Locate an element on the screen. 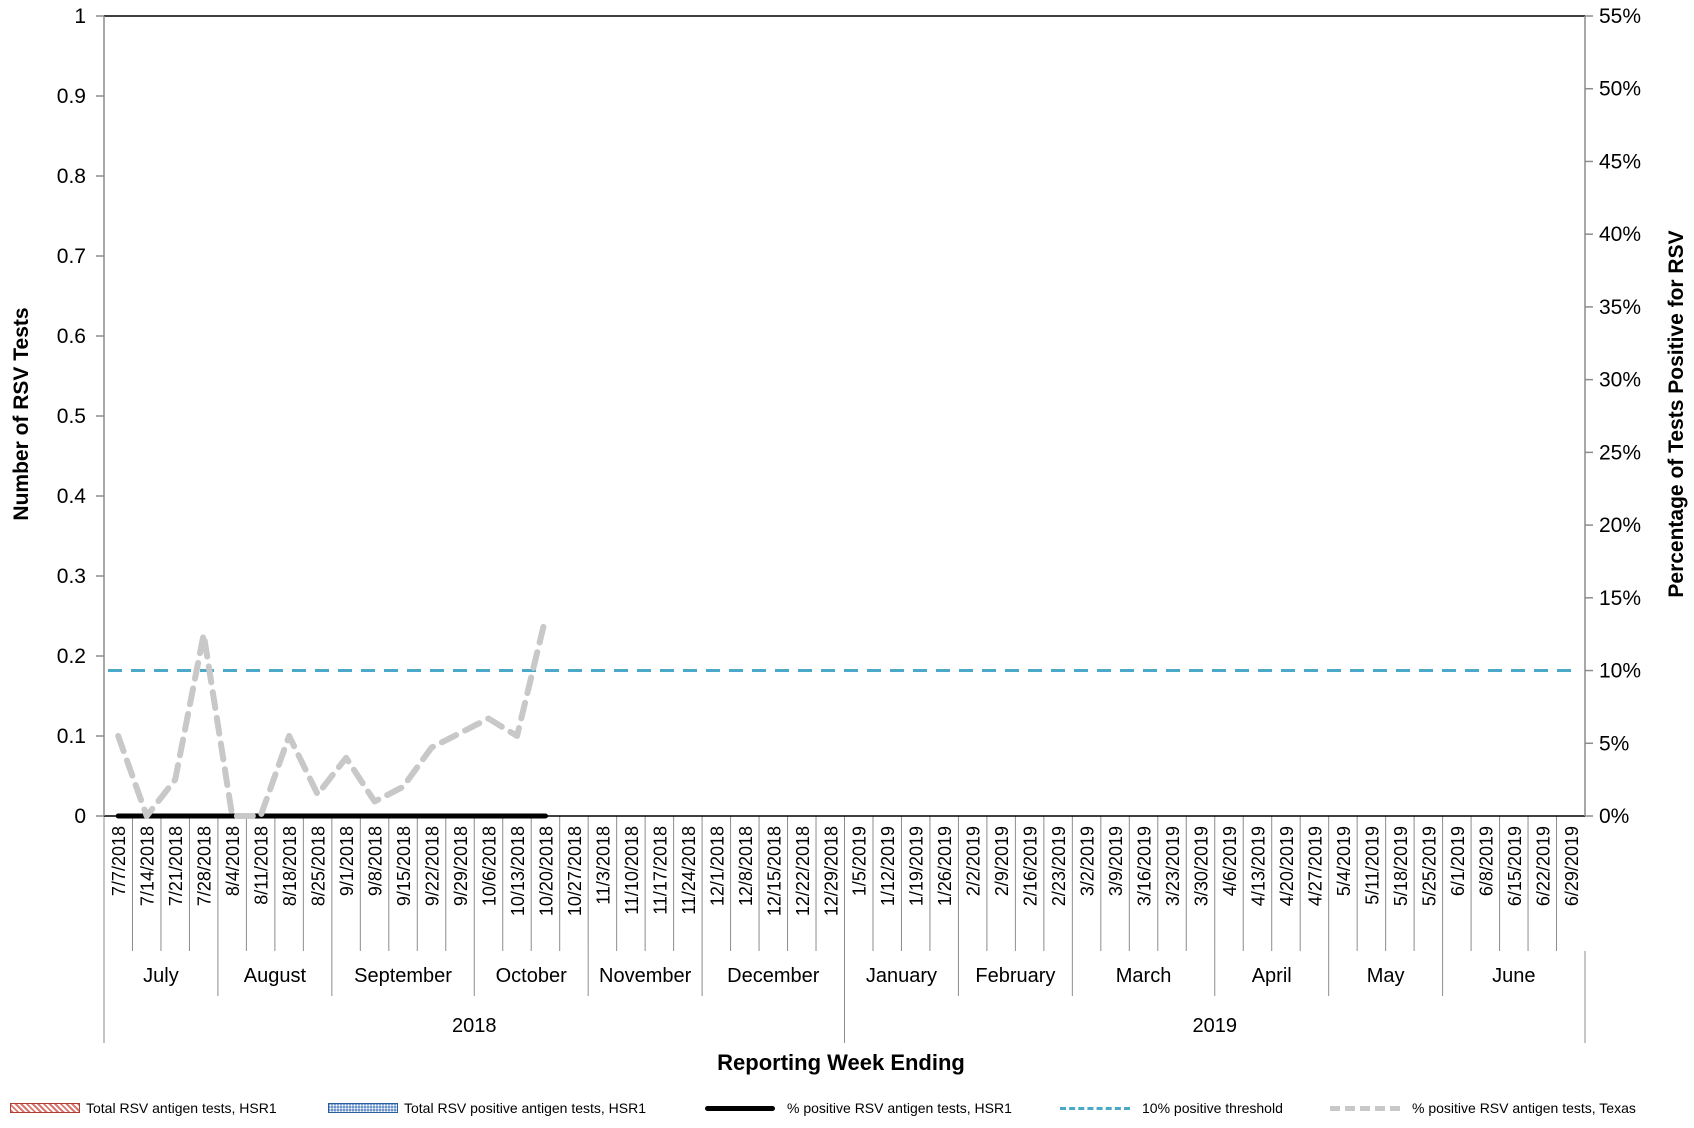 This screenshot has height=1128, width=1694. x-tick-label: 5/11/2019 is located at coordinates (1372, 865).